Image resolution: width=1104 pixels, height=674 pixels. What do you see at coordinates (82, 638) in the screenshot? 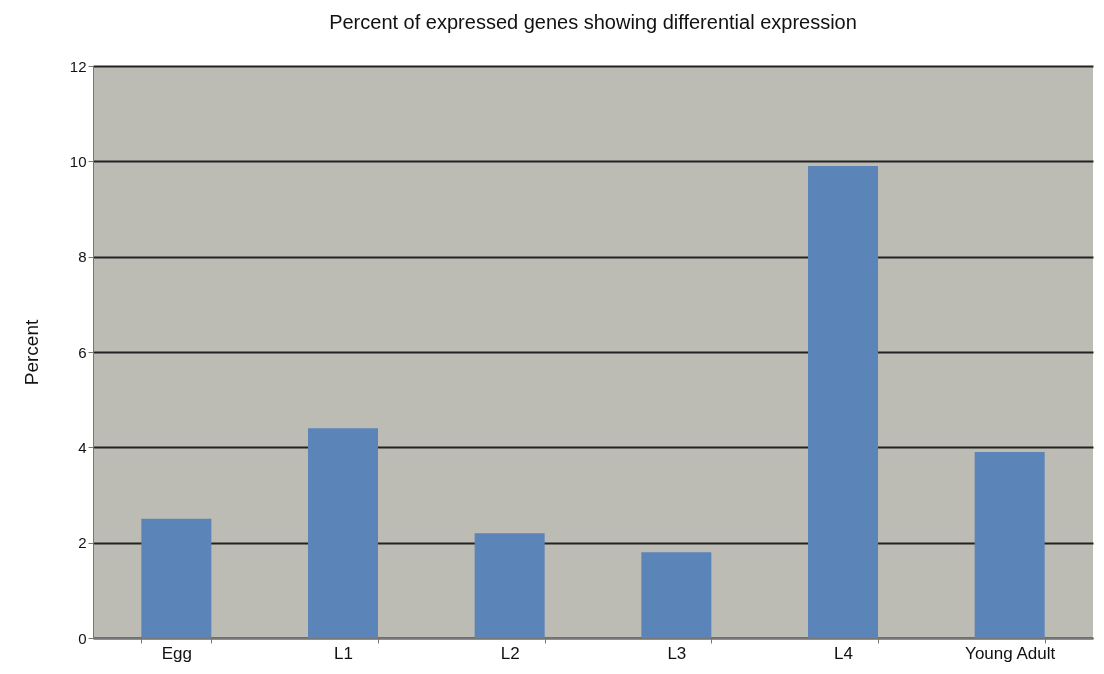
I see `y-tick-label: 0` at bounding box center [82, 638].